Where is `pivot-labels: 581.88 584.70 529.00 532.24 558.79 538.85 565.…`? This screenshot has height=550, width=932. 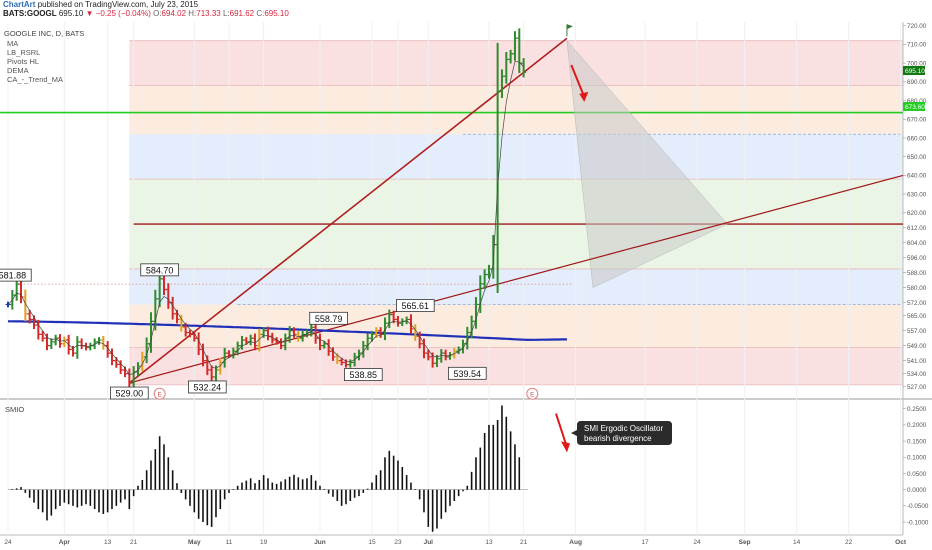 pivot-labels: 581.88 584.70 529.00 532.24 558.79 538.85 565.… is located at coordinates (243, 331).